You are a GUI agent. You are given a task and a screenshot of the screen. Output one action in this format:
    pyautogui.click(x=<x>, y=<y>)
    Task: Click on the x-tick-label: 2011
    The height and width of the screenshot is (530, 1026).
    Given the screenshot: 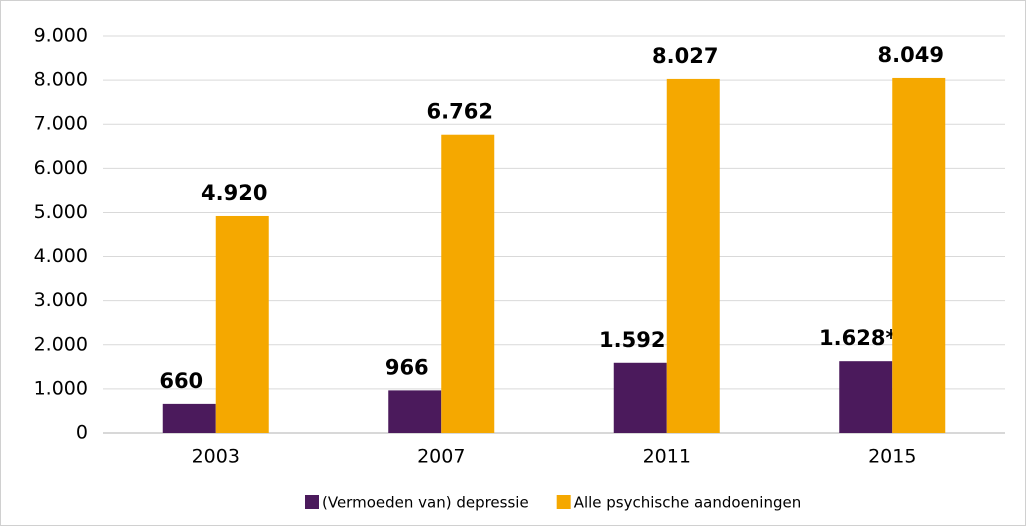 What is the action you would take?
    pyautogui.click(x=667, y=457)
    